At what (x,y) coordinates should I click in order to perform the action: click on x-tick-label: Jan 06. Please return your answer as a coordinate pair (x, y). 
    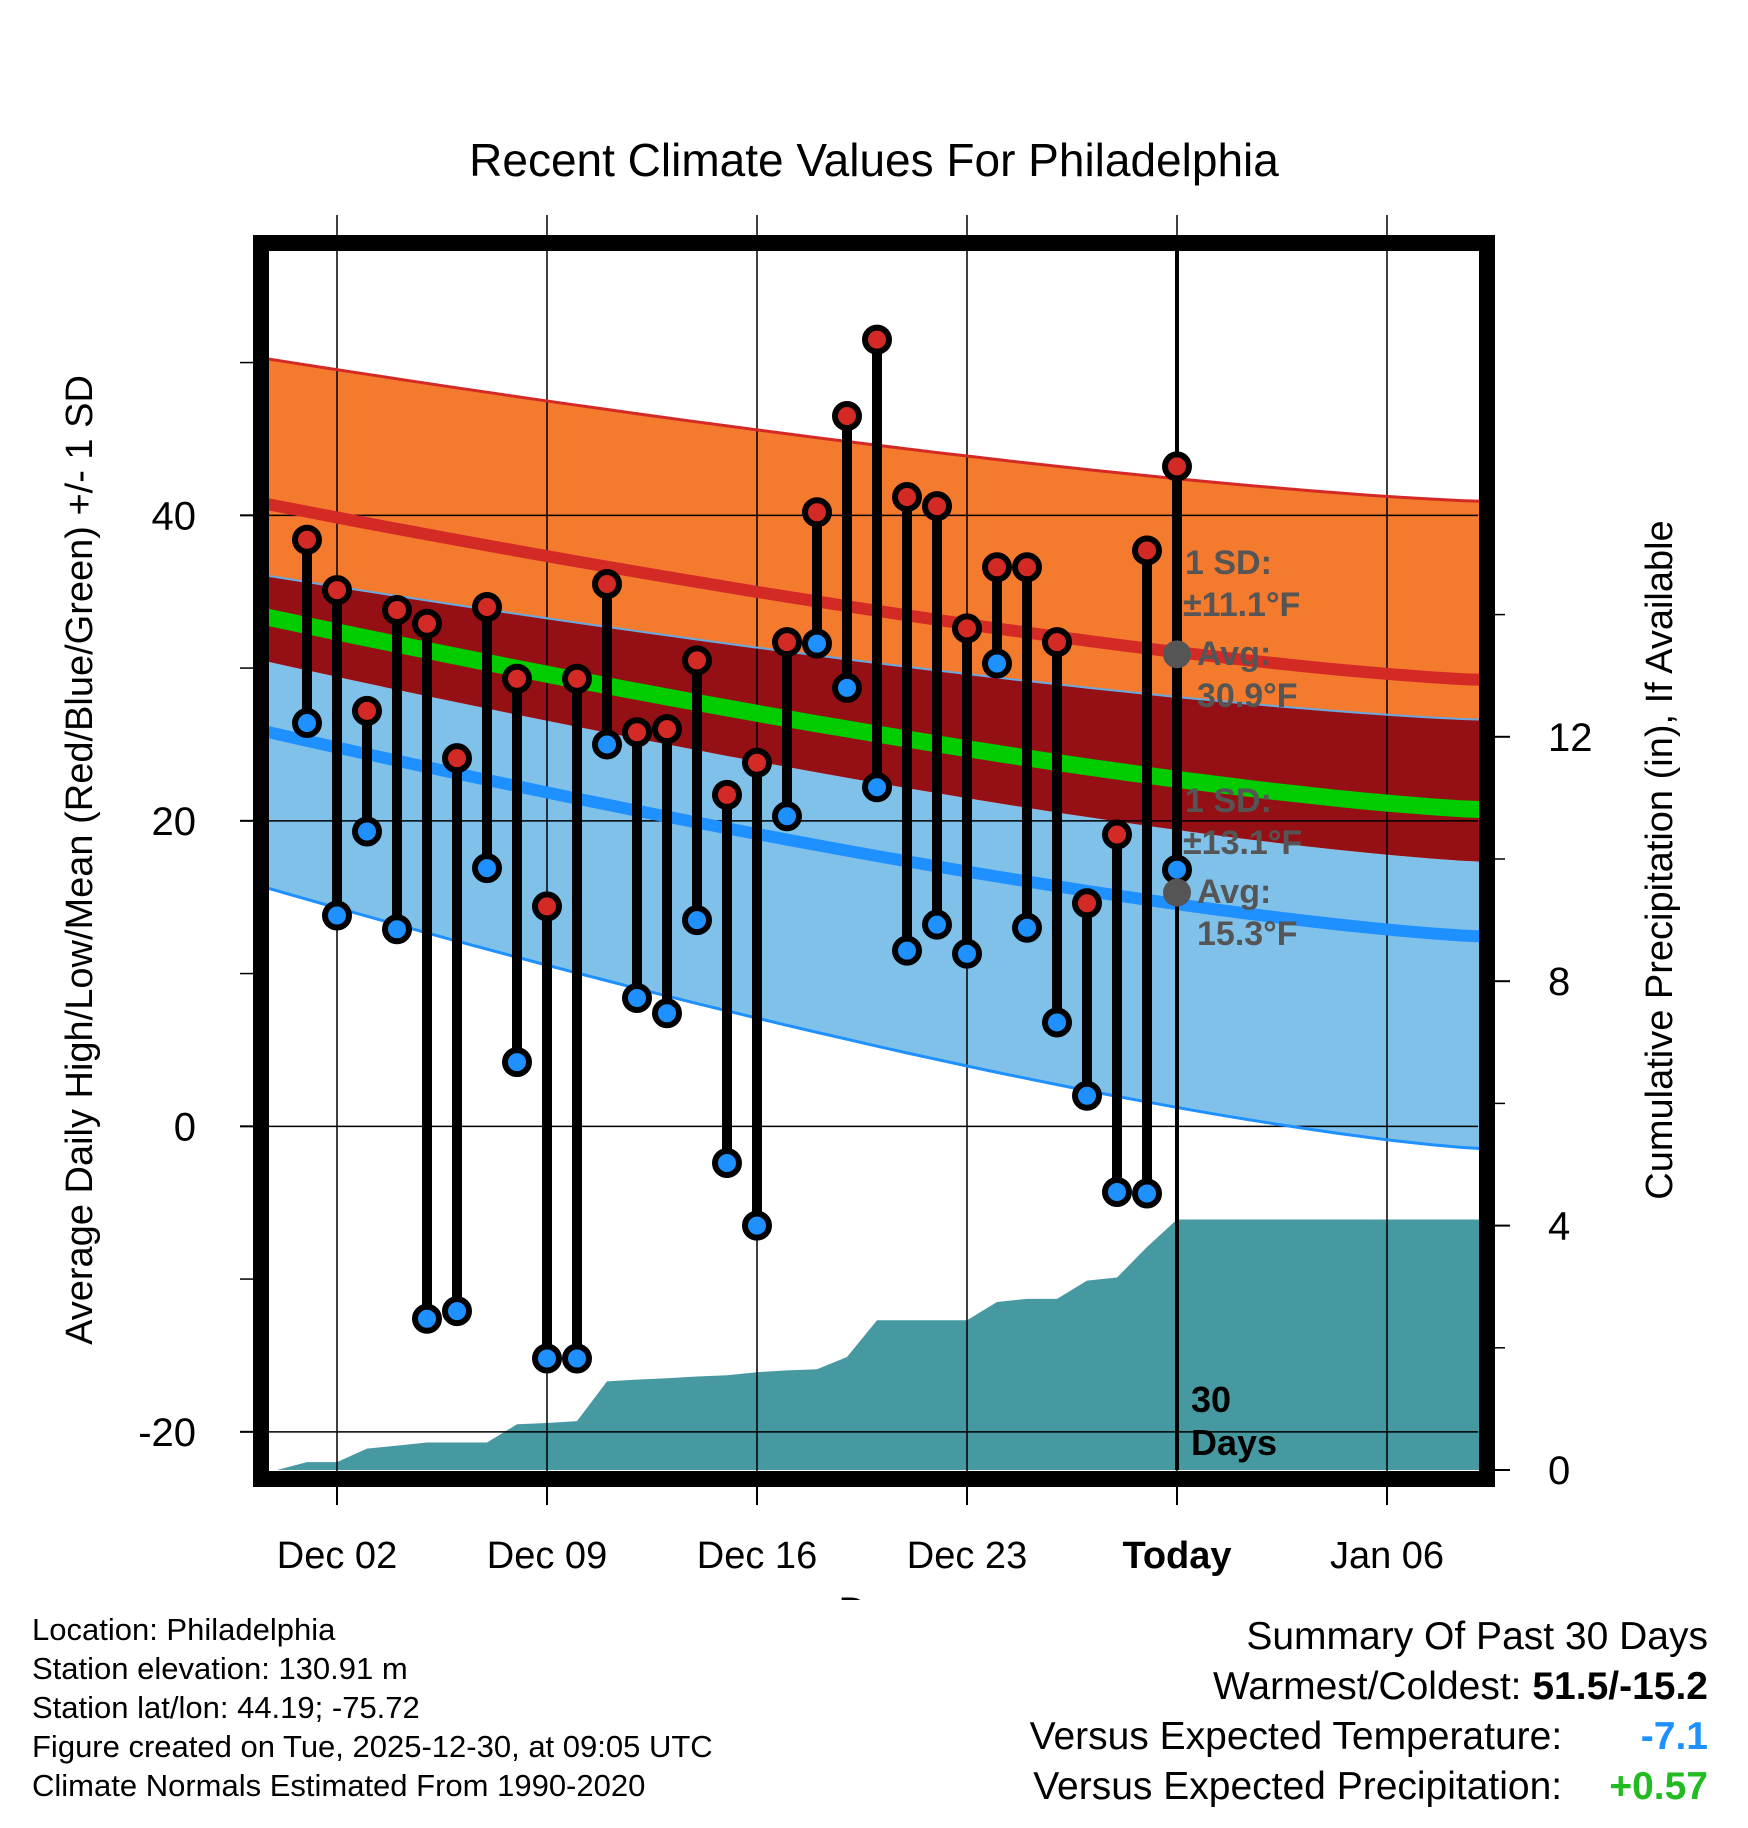
    Looking at the image, I should click on (1387, 1556).